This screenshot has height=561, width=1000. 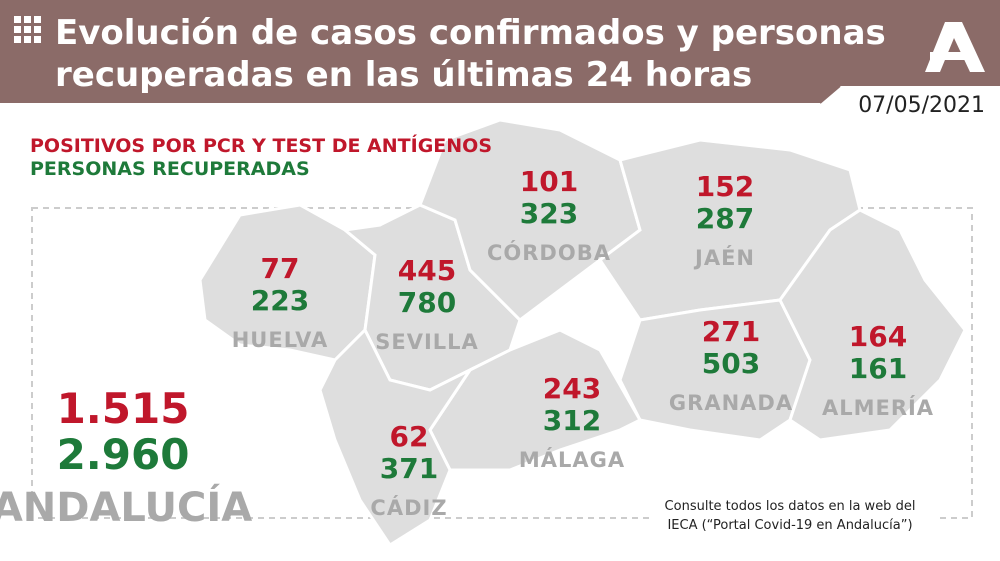 I want to click on province-name: ALMERÍA, so click(x=878, y=407).